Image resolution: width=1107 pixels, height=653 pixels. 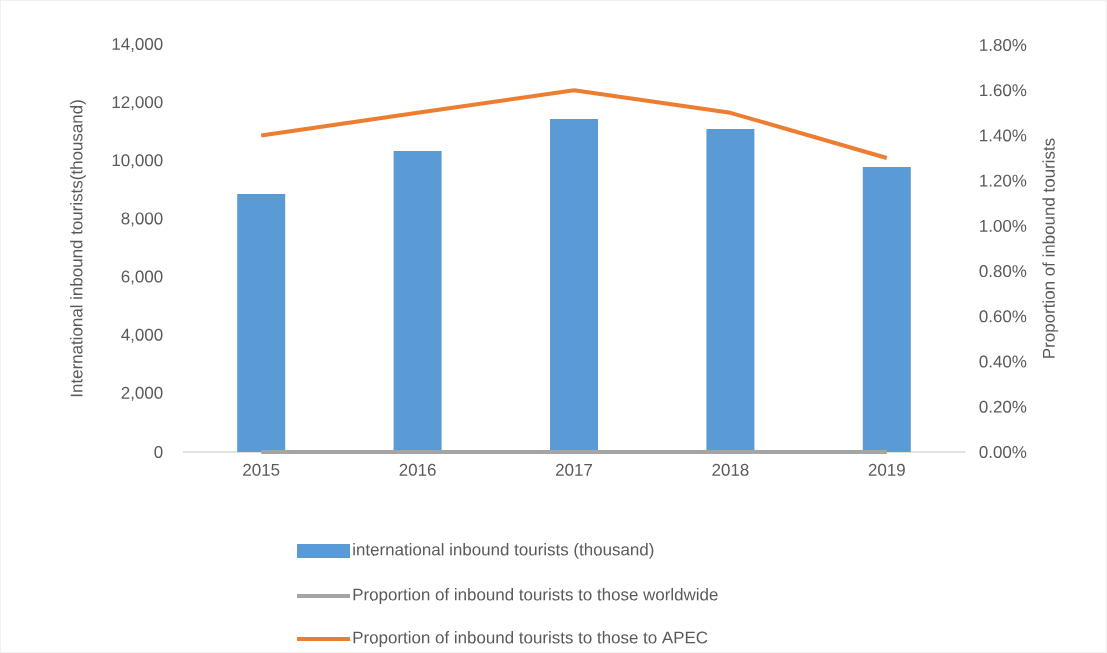 I want to click on y-axis-title: International inbound tourists(thousand), so click(x=78, y=248).